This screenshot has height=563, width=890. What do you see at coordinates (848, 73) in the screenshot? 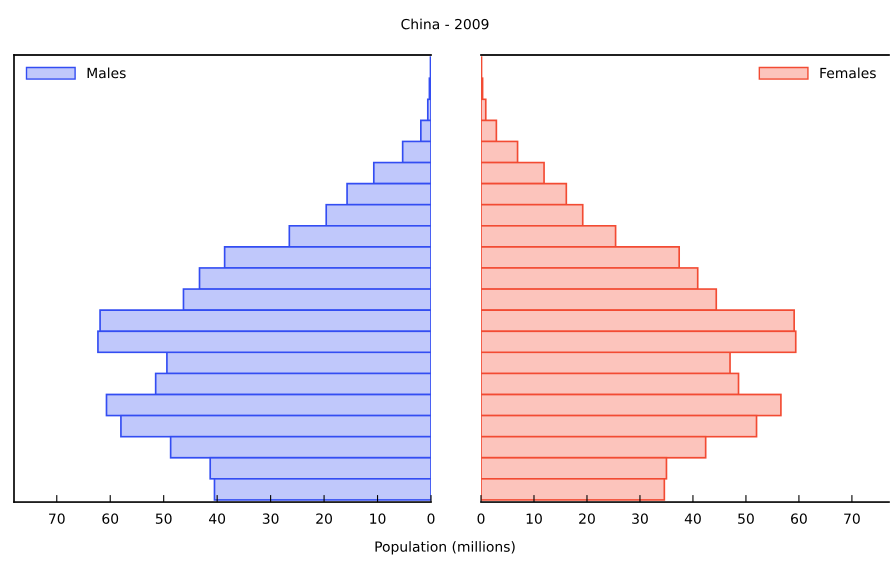
I see `legend-label: Females` at bounding box center [848, 73].